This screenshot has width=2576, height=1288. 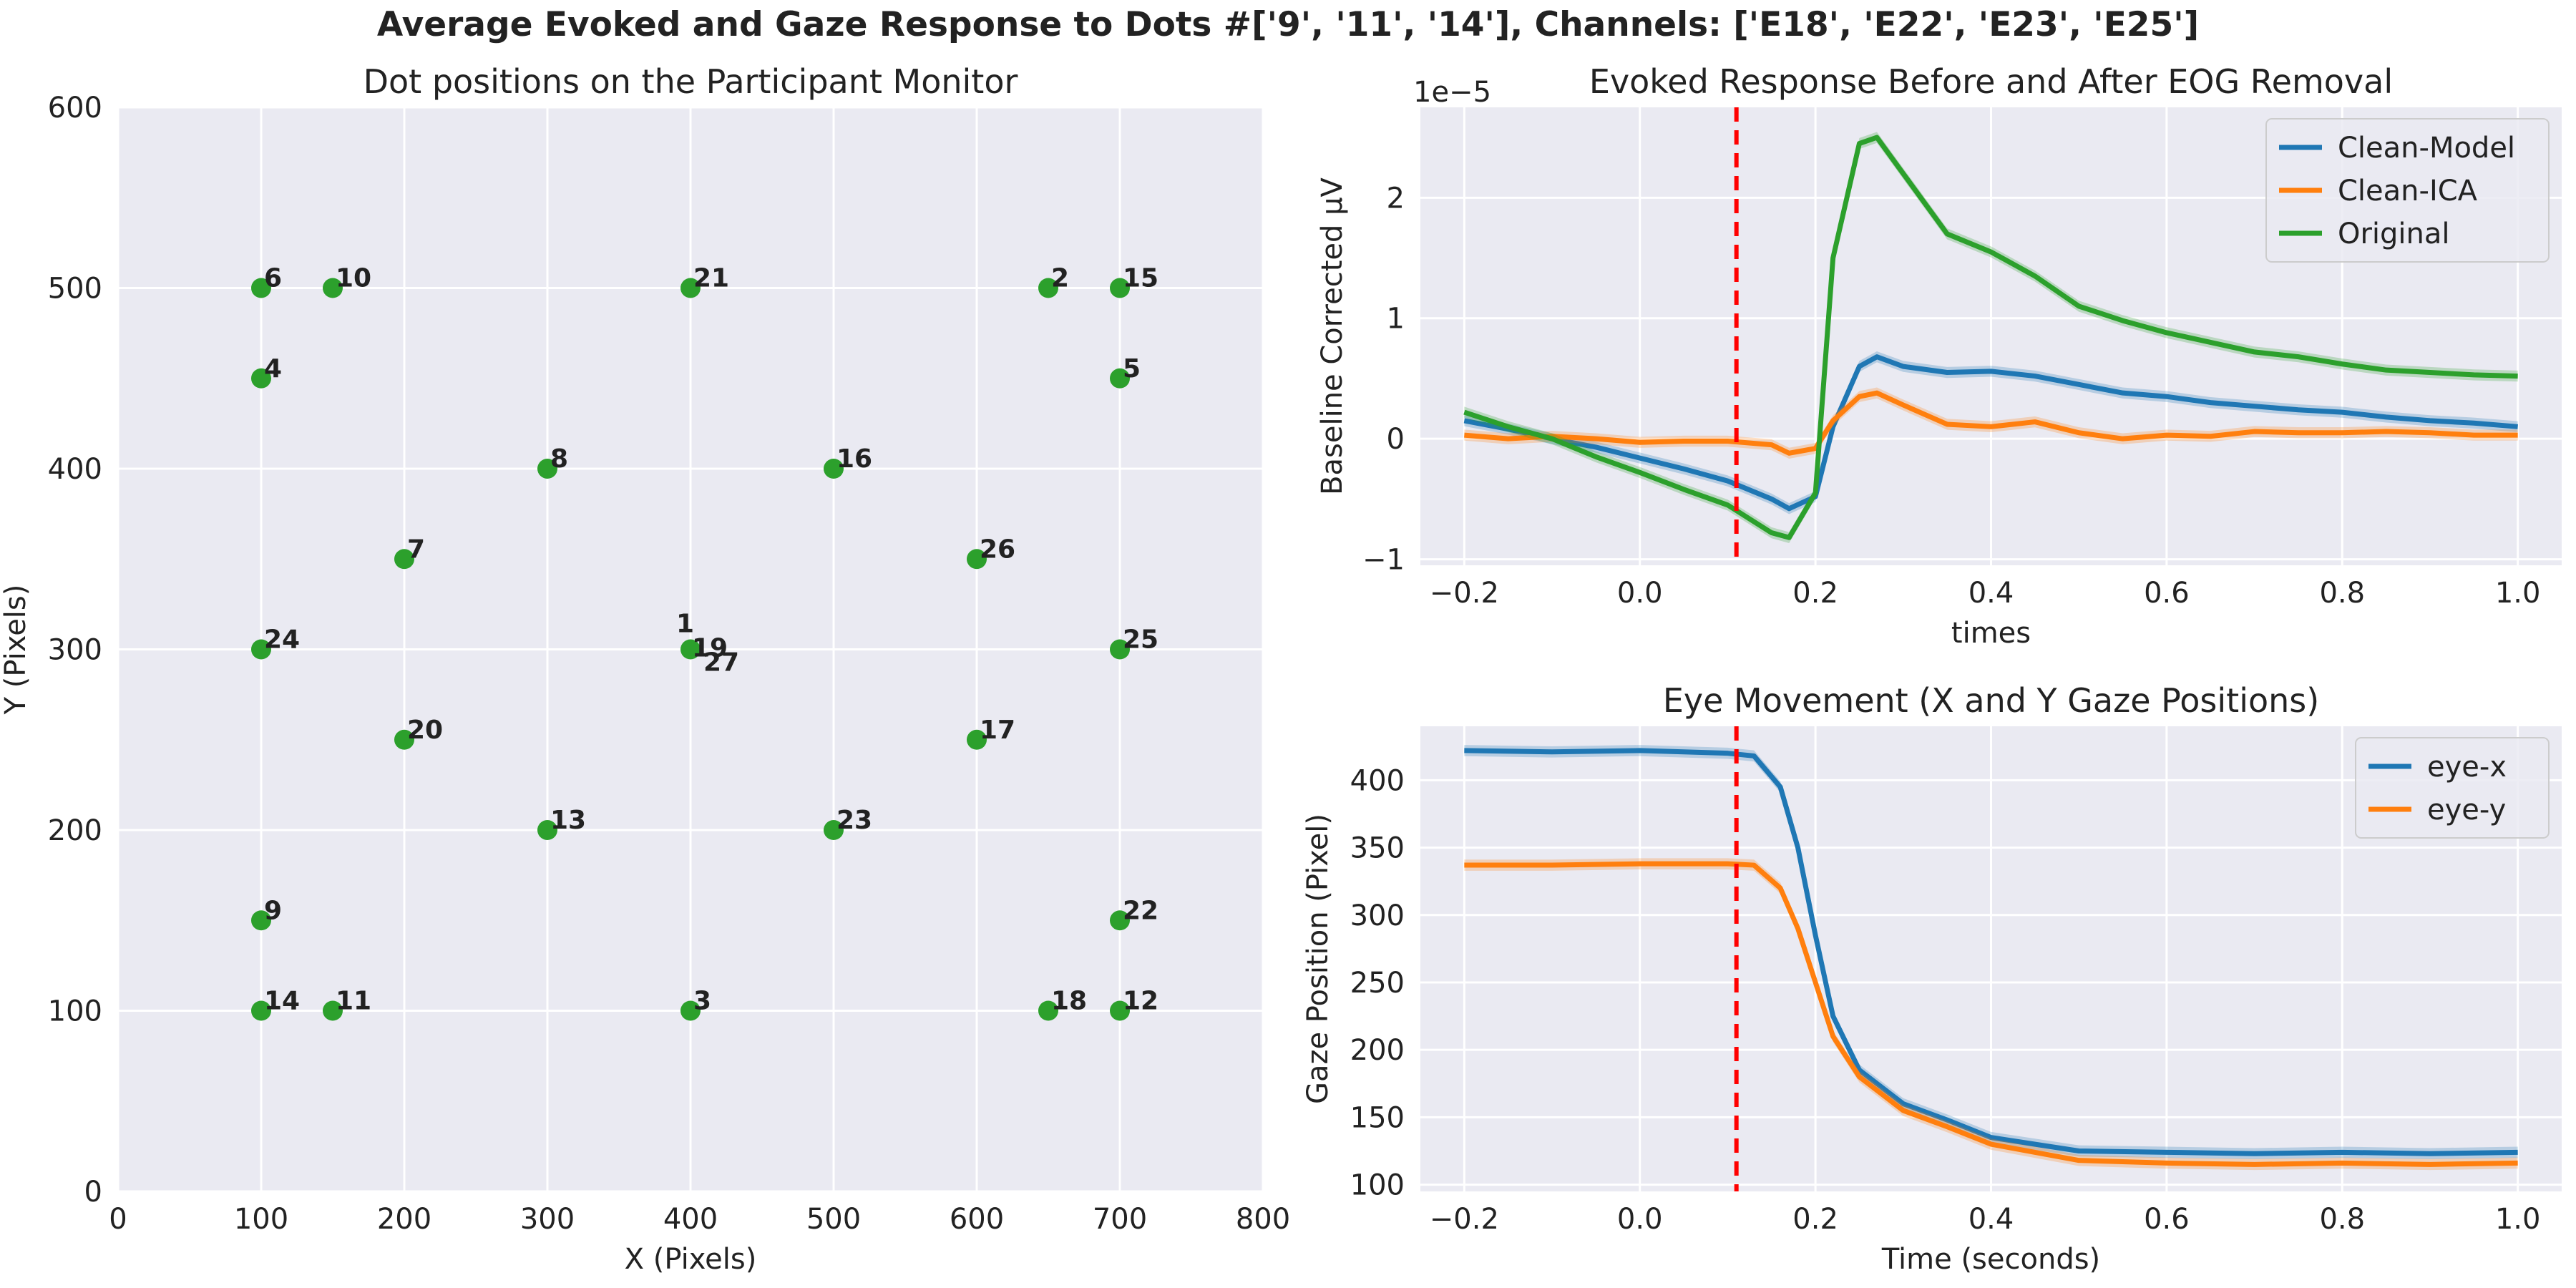 What do you see at coordinates (2394, 234) in the screenshot?
I see `legend-label: Original` at bounding box center [2394, 234].